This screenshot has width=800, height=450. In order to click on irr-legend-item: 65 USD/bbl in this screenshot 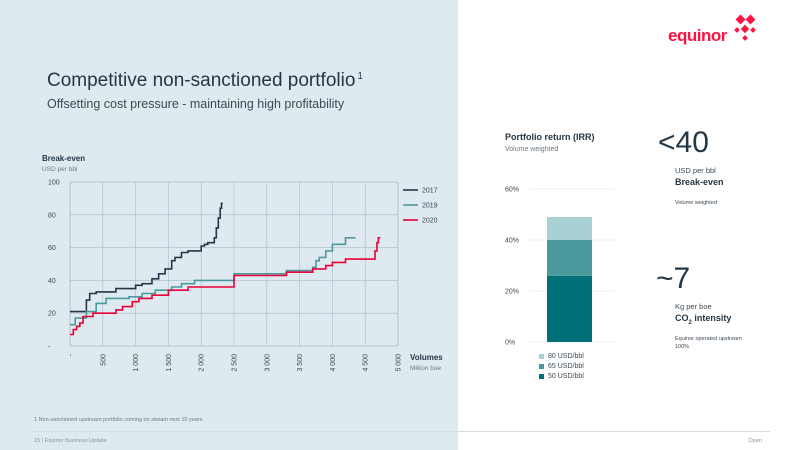, I will do `click(561, 366)`.